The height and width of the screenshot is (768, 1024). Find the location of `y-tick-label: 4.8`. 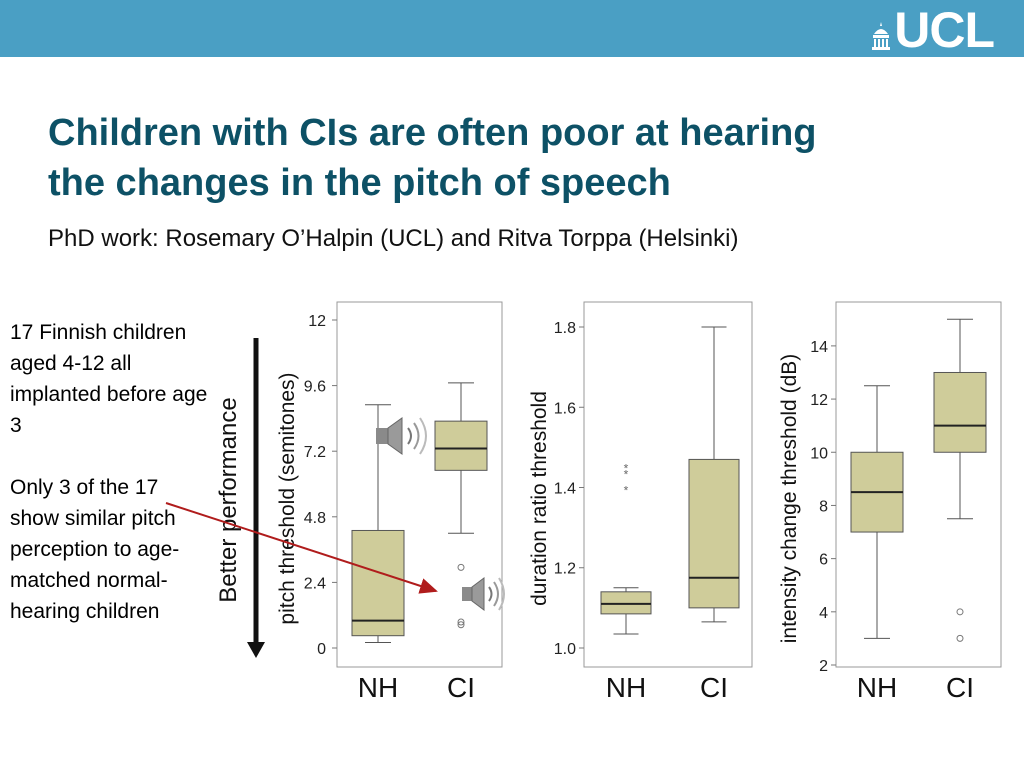

y-tick-label: 4.8 is located at coordinates (315, 518).